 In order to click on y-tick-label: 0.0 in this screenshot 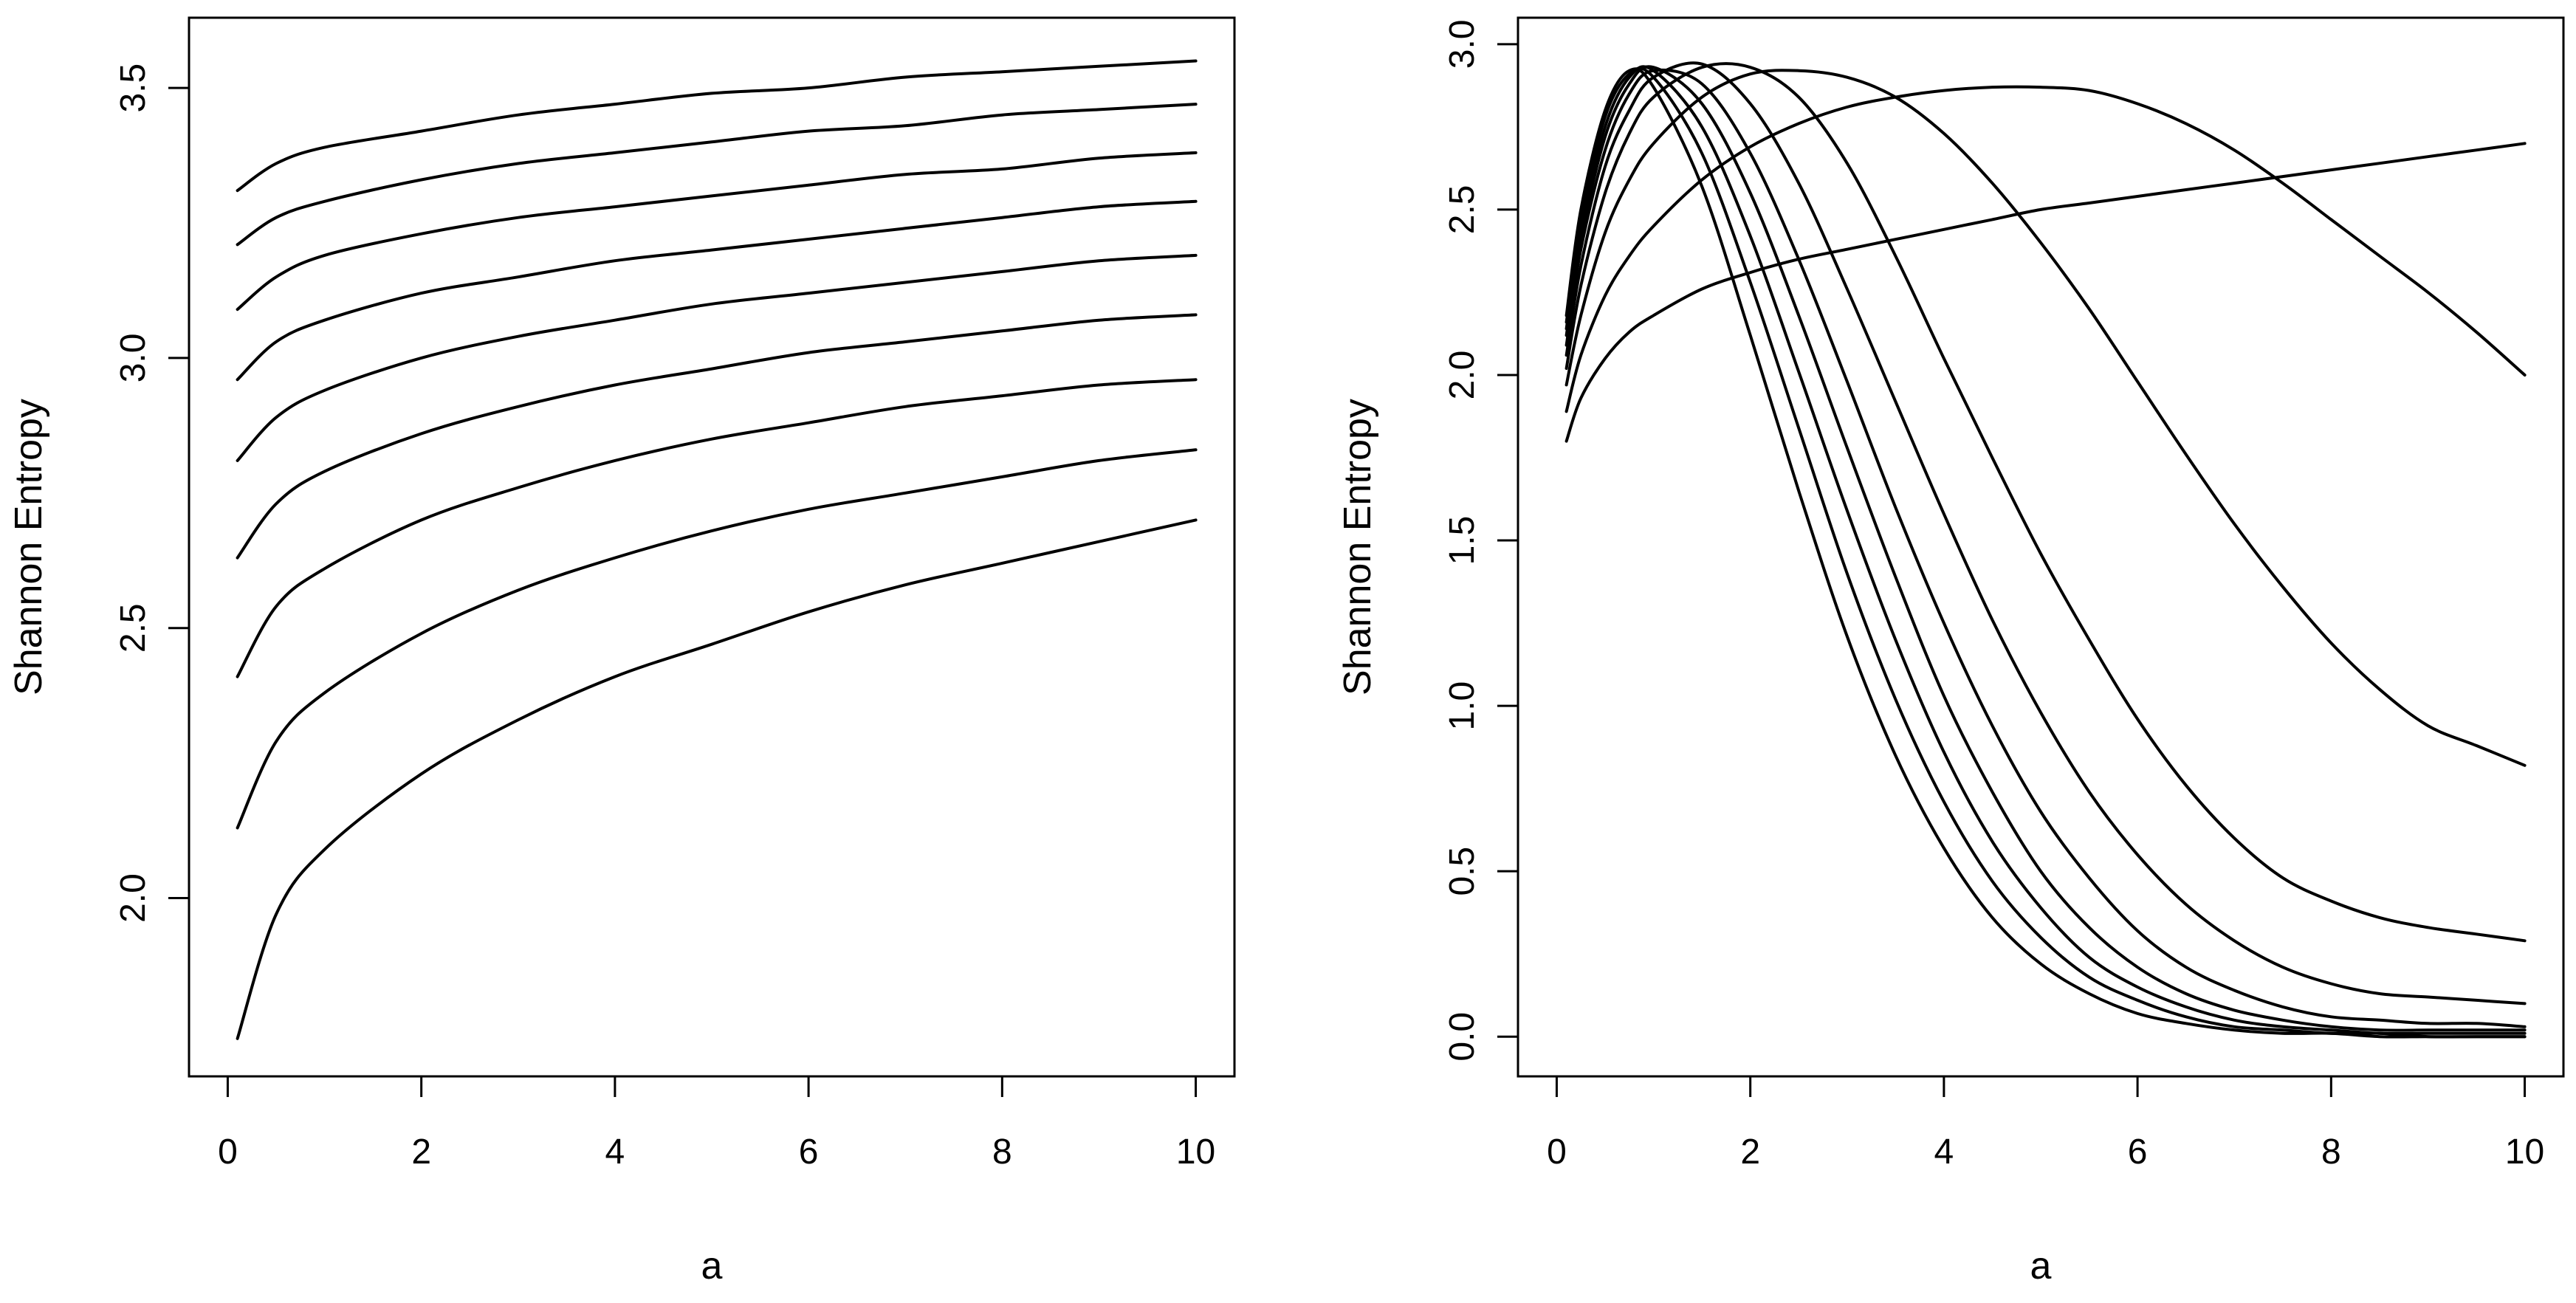, I will do `click(1462, 1037)`.